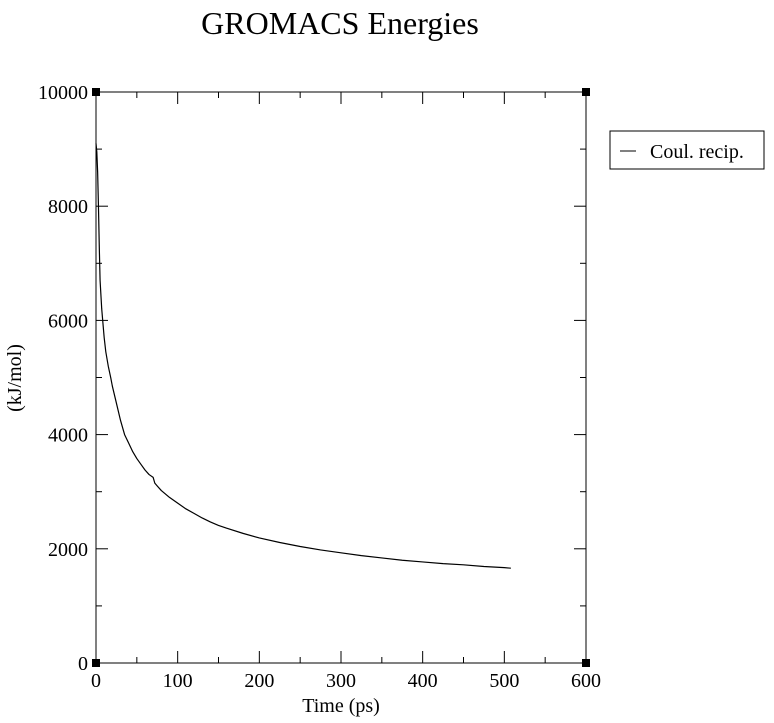  I want to click on x-tick-label: 500, so click(504, 681).